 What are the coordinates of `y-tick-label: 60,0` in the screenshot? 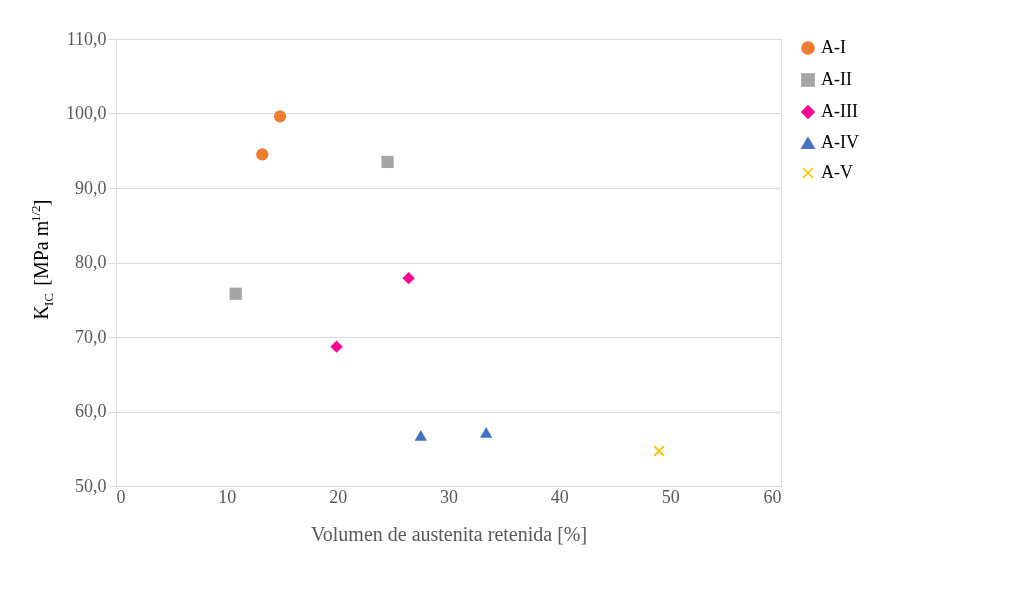 It's located at (91, 411).